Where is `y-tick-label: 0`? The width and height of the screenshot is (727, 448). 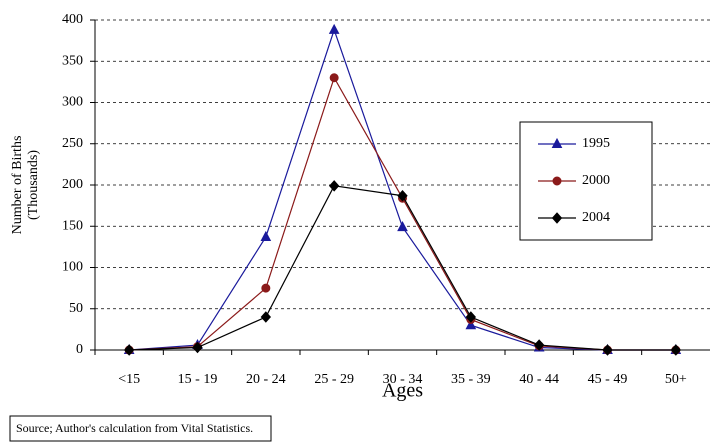
y-tick-label: 0 is located at coordinates (79, 349).